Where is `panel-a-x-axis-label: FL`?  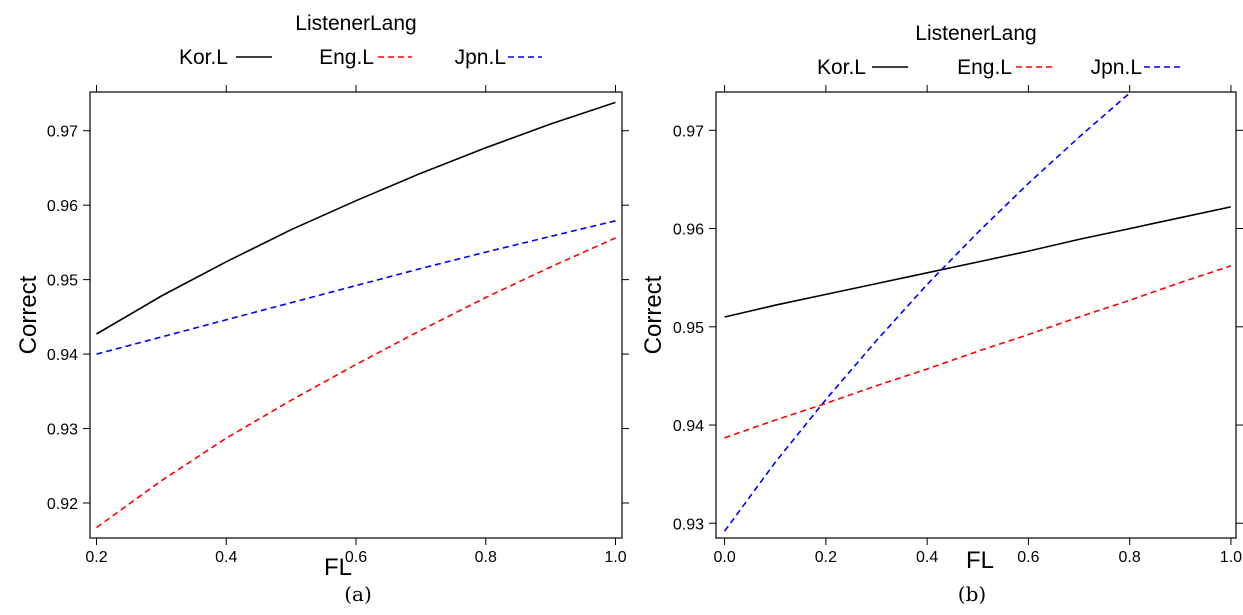 panel-a-x-axis-label: FL is located at coordinates (338, 567).